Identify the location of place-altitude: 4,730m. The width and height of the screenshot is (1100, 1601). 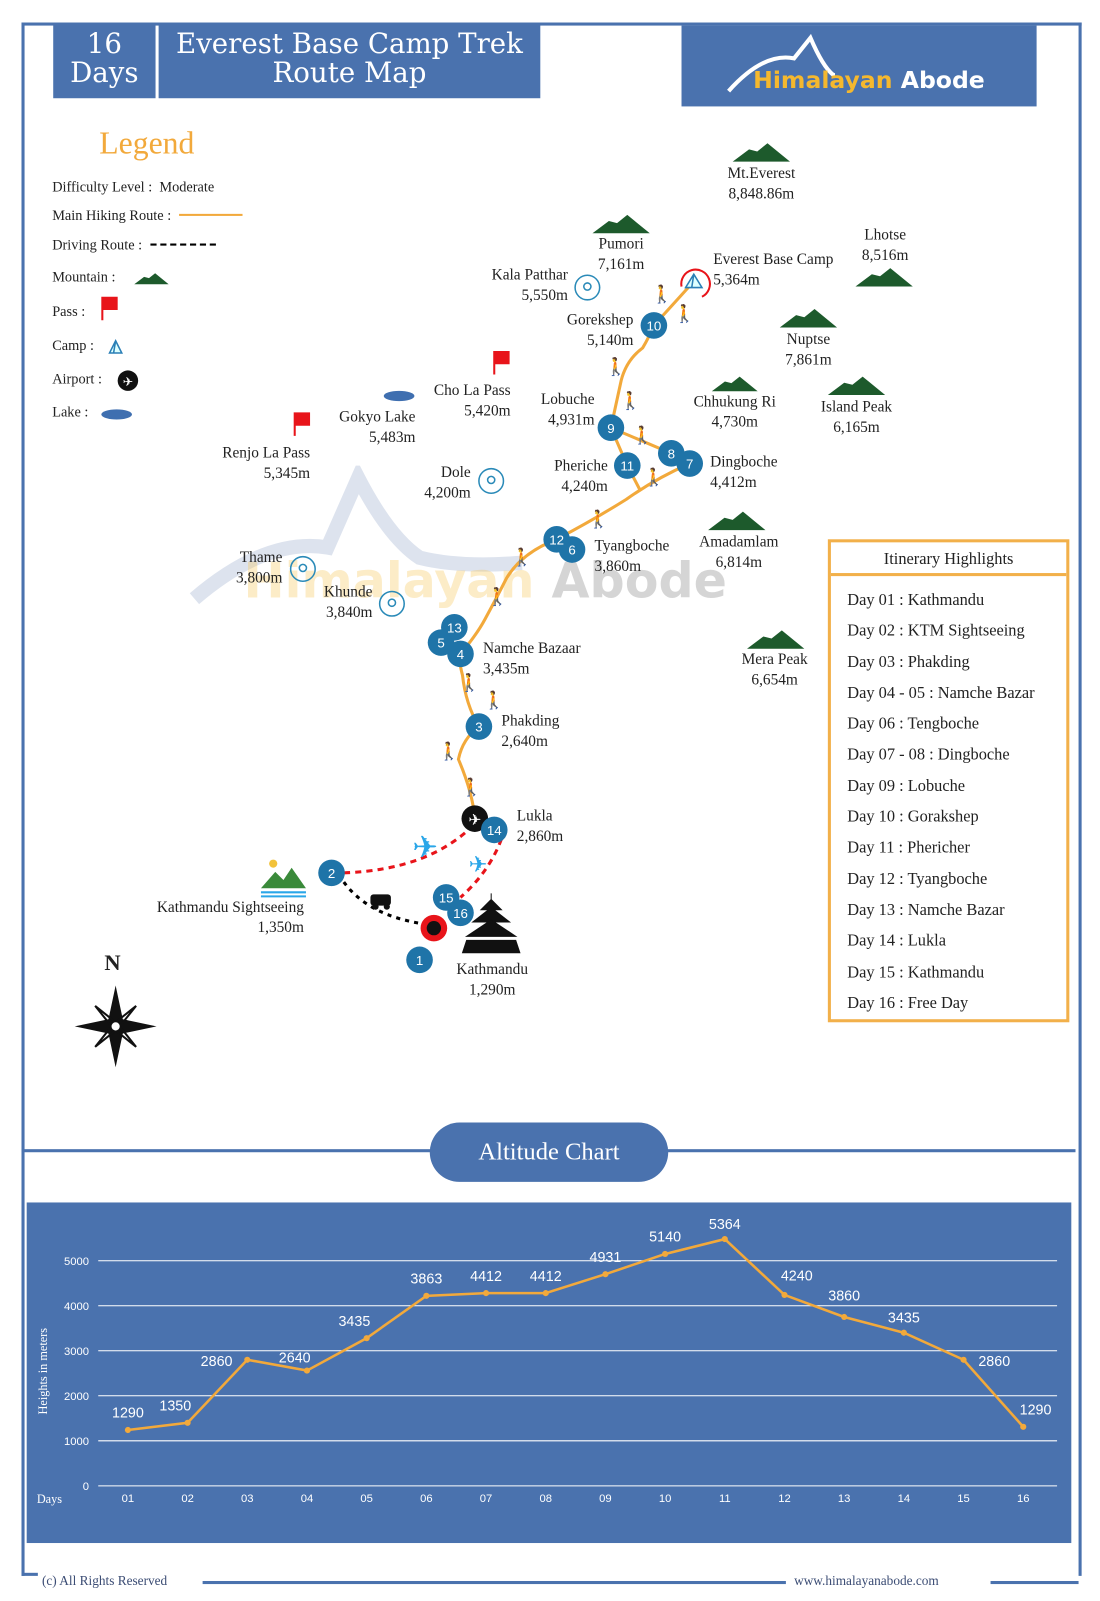
(734, 422).